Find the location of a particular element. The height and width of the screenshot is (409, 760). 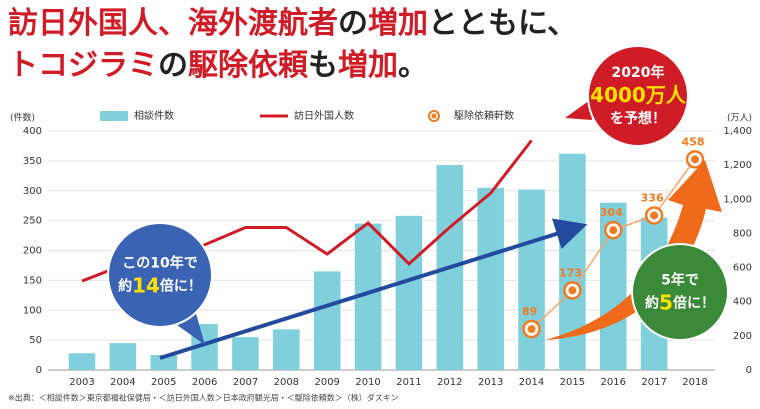

annotation-line: 約14倍に！ is located at coordinates (160, 285).